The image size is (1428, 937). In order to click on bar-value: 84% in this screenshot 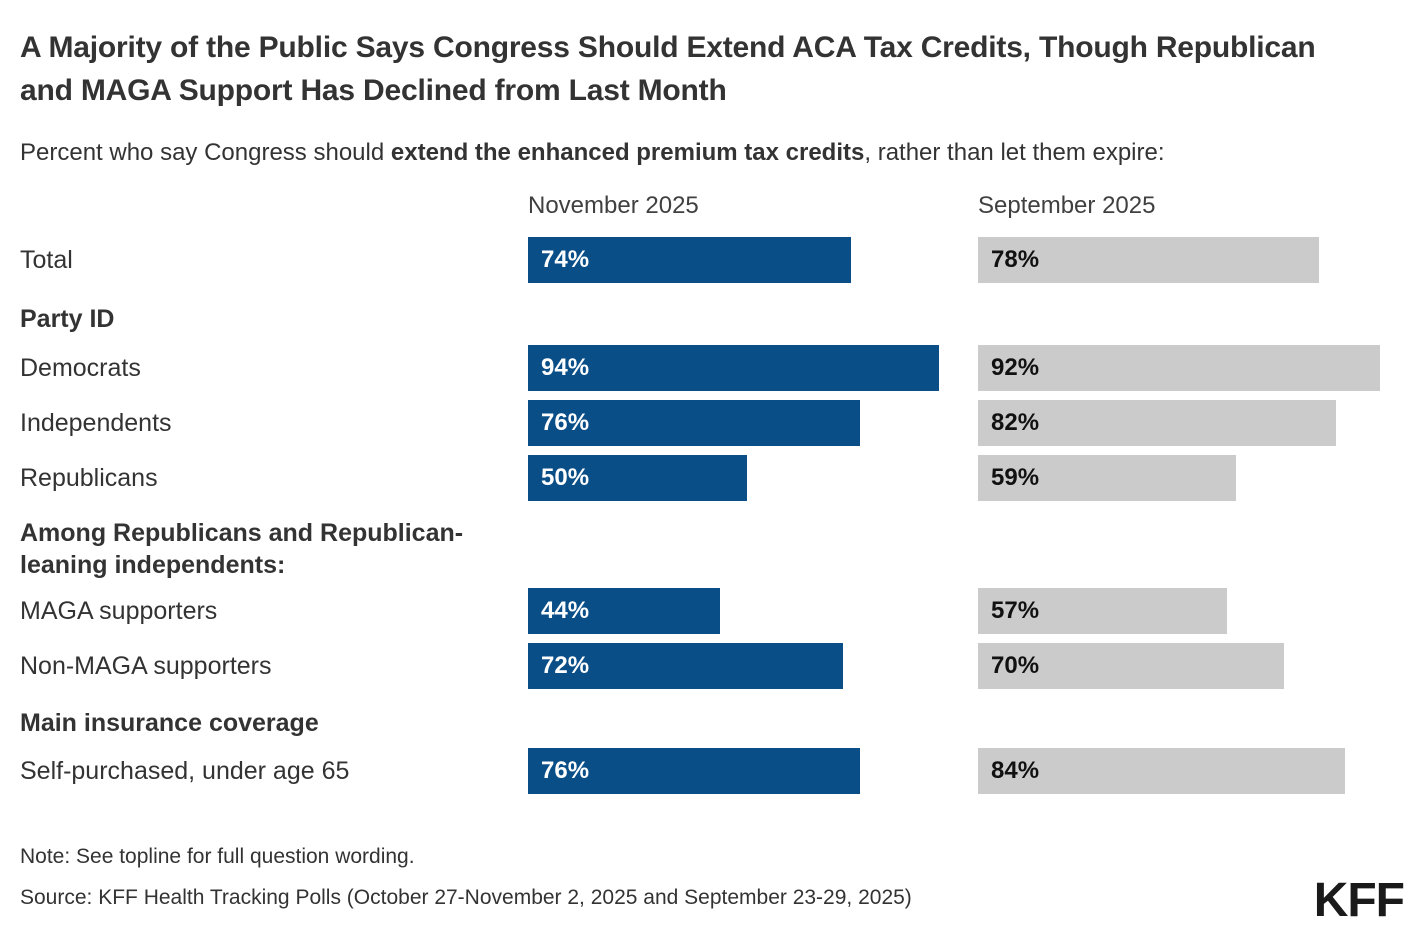, I will do `click(1015, 770)`.